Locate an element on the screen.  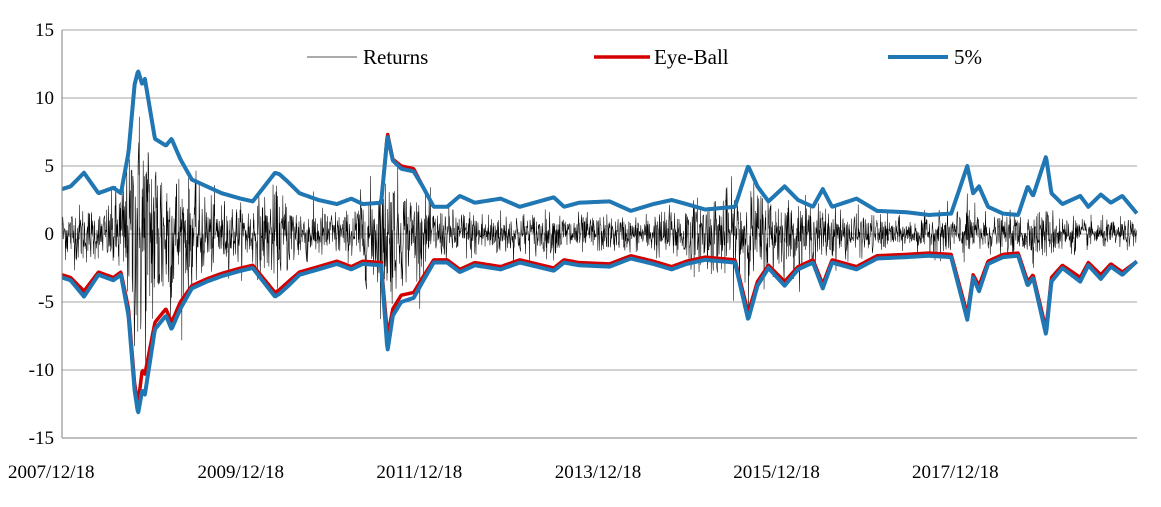
legend-label-5pct: 5% is located at coordinates (968, 57).